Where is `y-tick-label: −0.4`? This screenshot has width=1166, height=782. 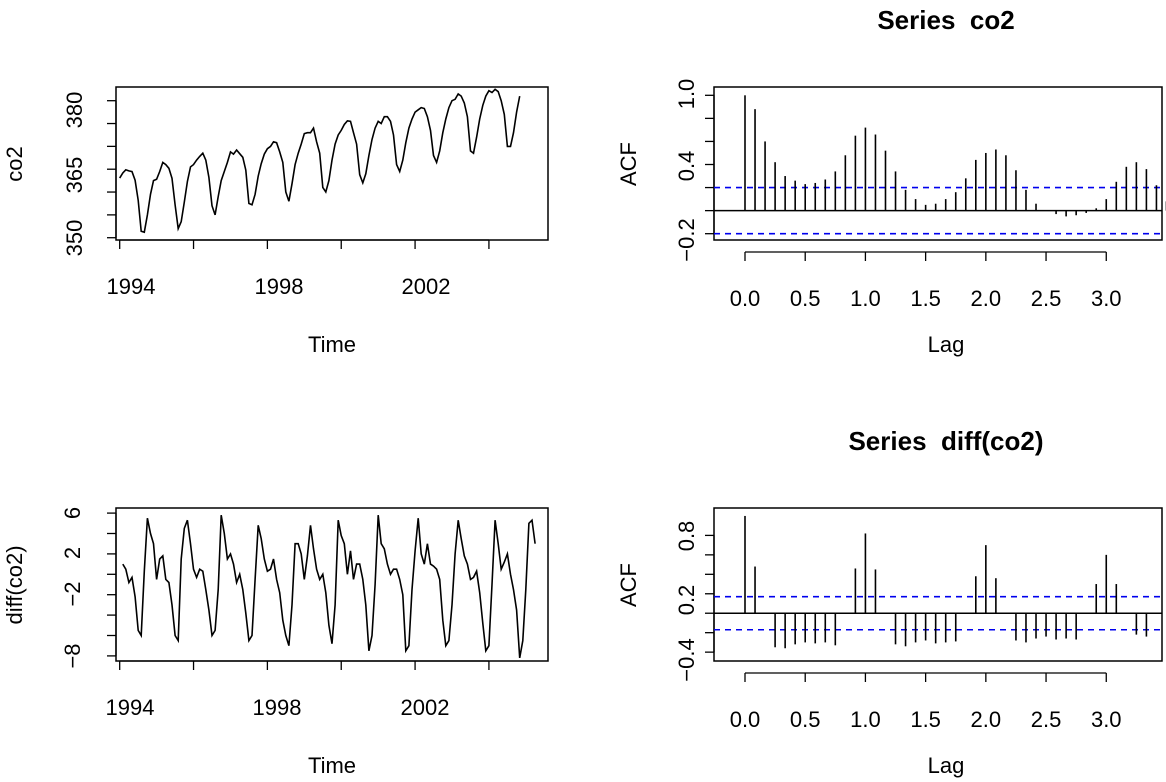
y-tick-label: −0.4 is located at coordinates (686, 659).